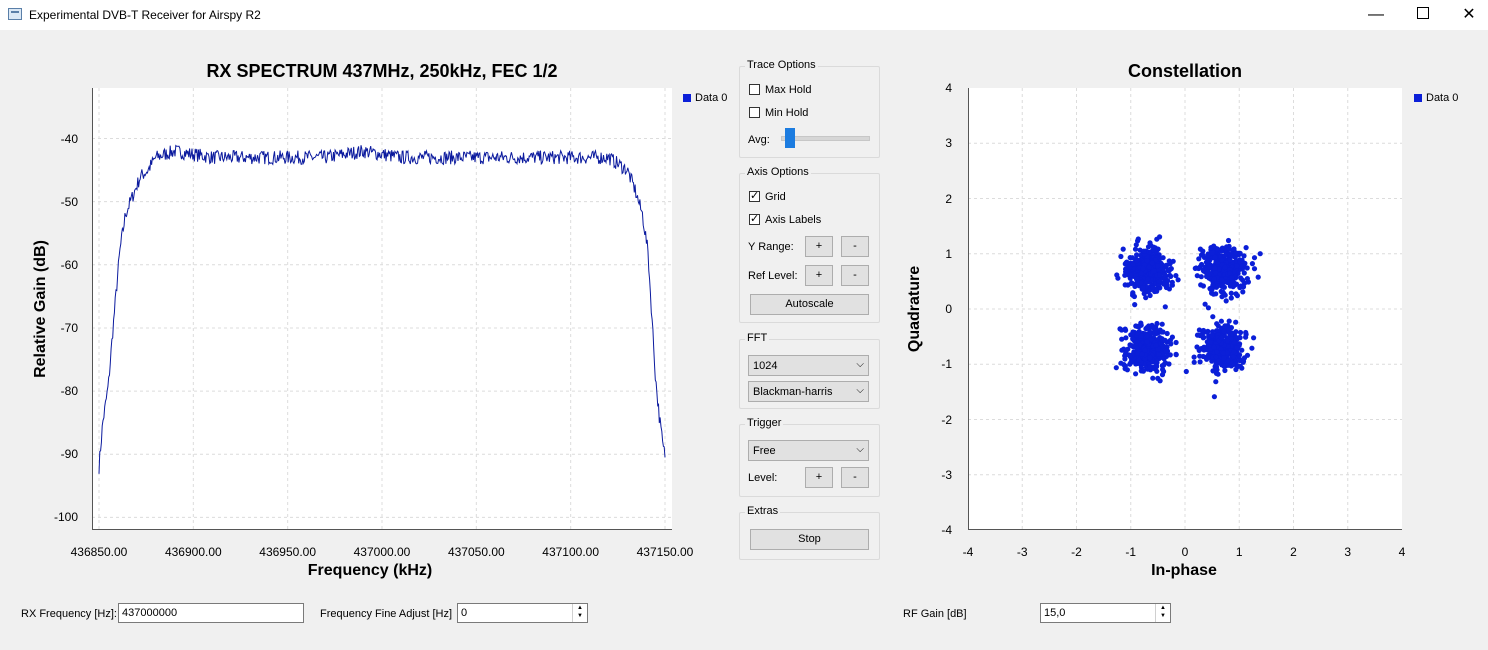 The image size is (1488, 650). Describe the element at coordinates (193, 552) in the screenshot. I see `spectrum-x-tick-label: 436900.00` at that location.